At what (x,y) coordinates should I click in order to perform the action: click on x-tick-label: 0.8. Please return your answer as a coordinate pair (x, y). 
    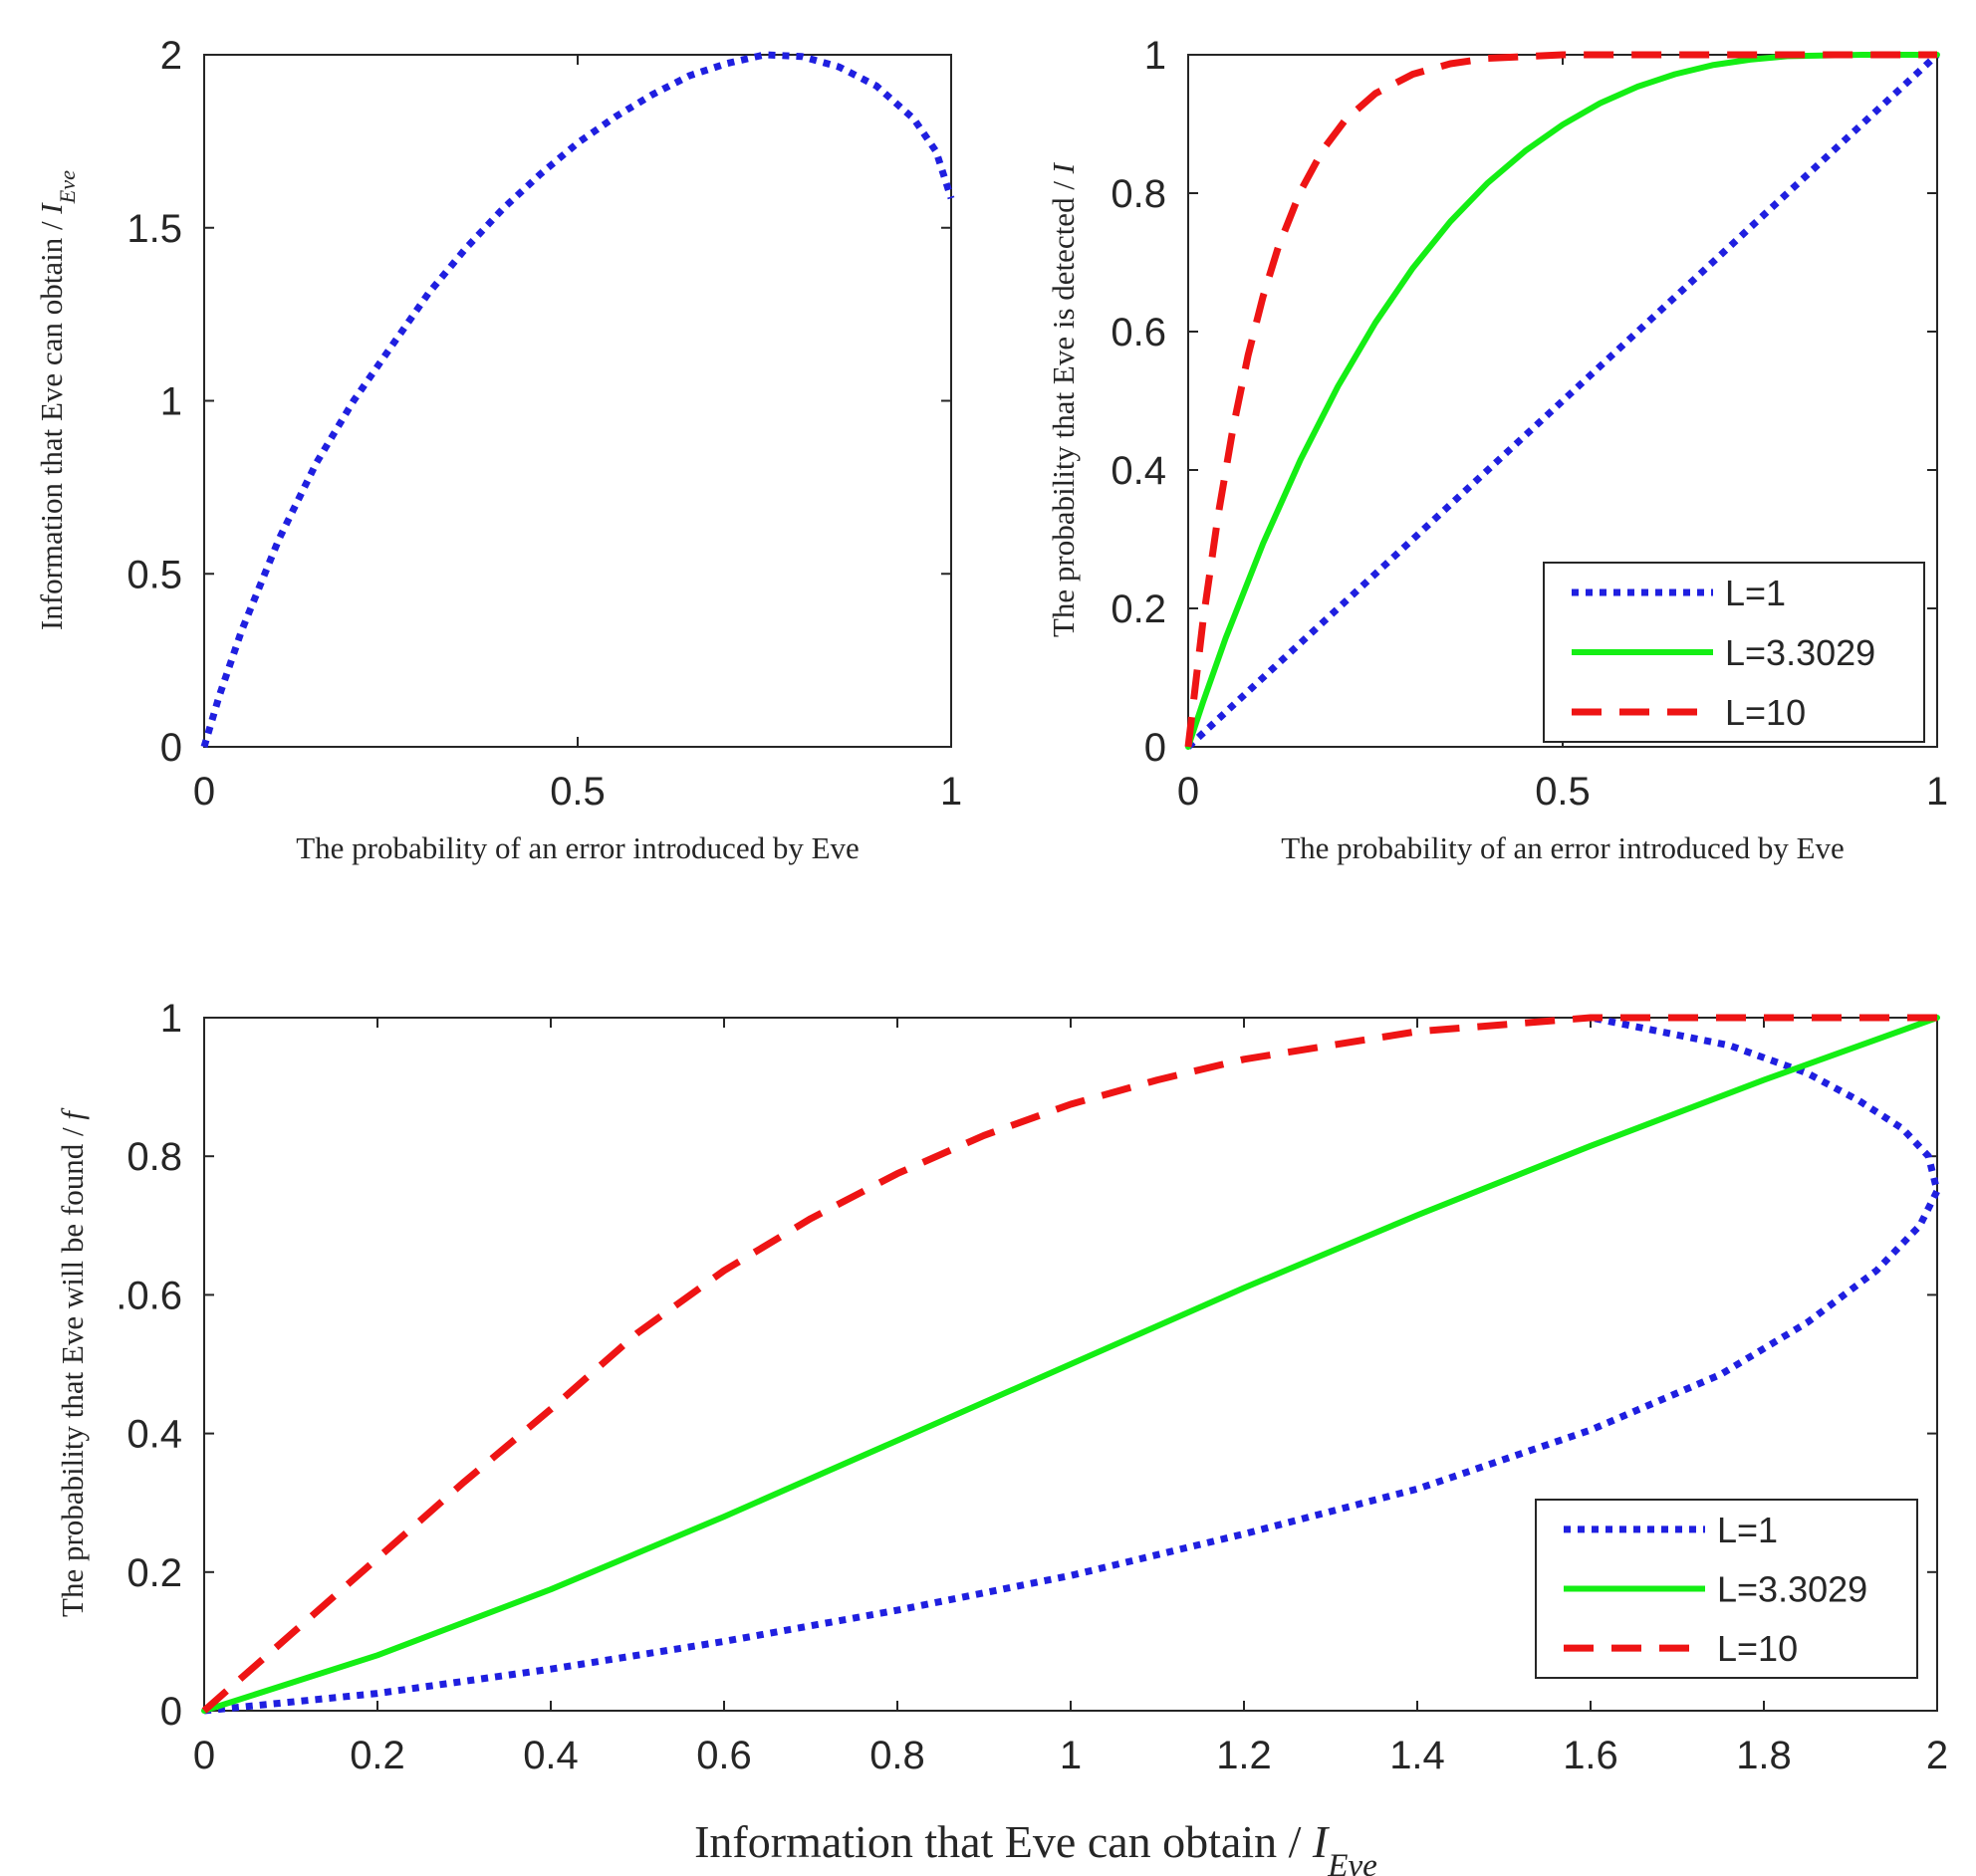
    Looking at the image, I should click on (897, 1756).